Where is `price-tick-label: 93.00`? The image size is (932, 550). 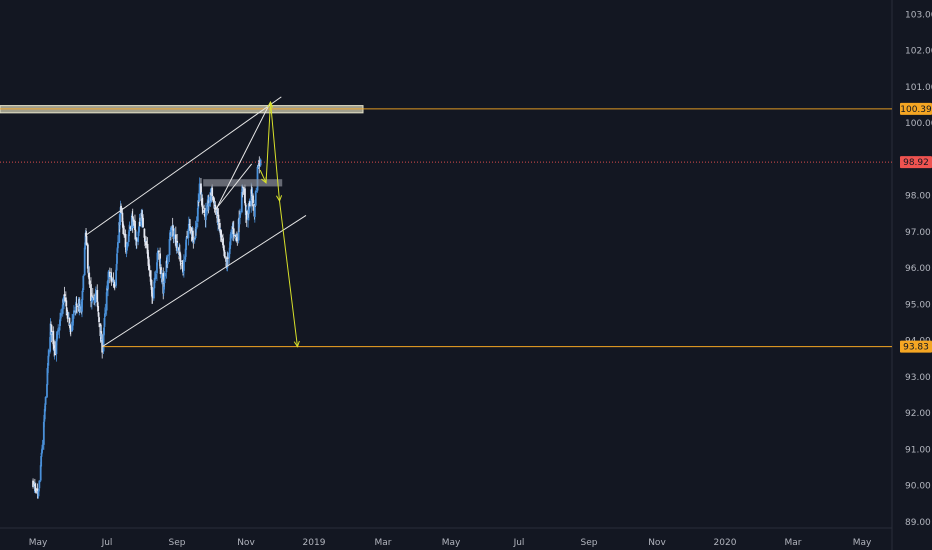
price-tick-label: 93.00 is located at coordinates (918, 378).